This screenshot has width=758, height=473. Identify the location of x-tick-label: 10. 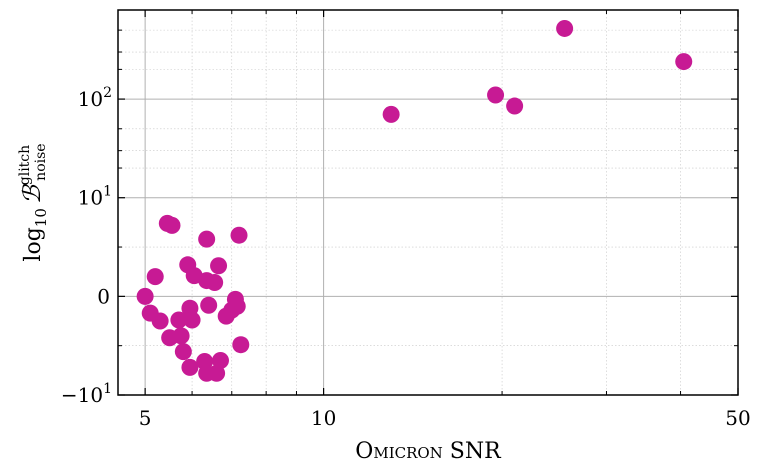
(323, 418).